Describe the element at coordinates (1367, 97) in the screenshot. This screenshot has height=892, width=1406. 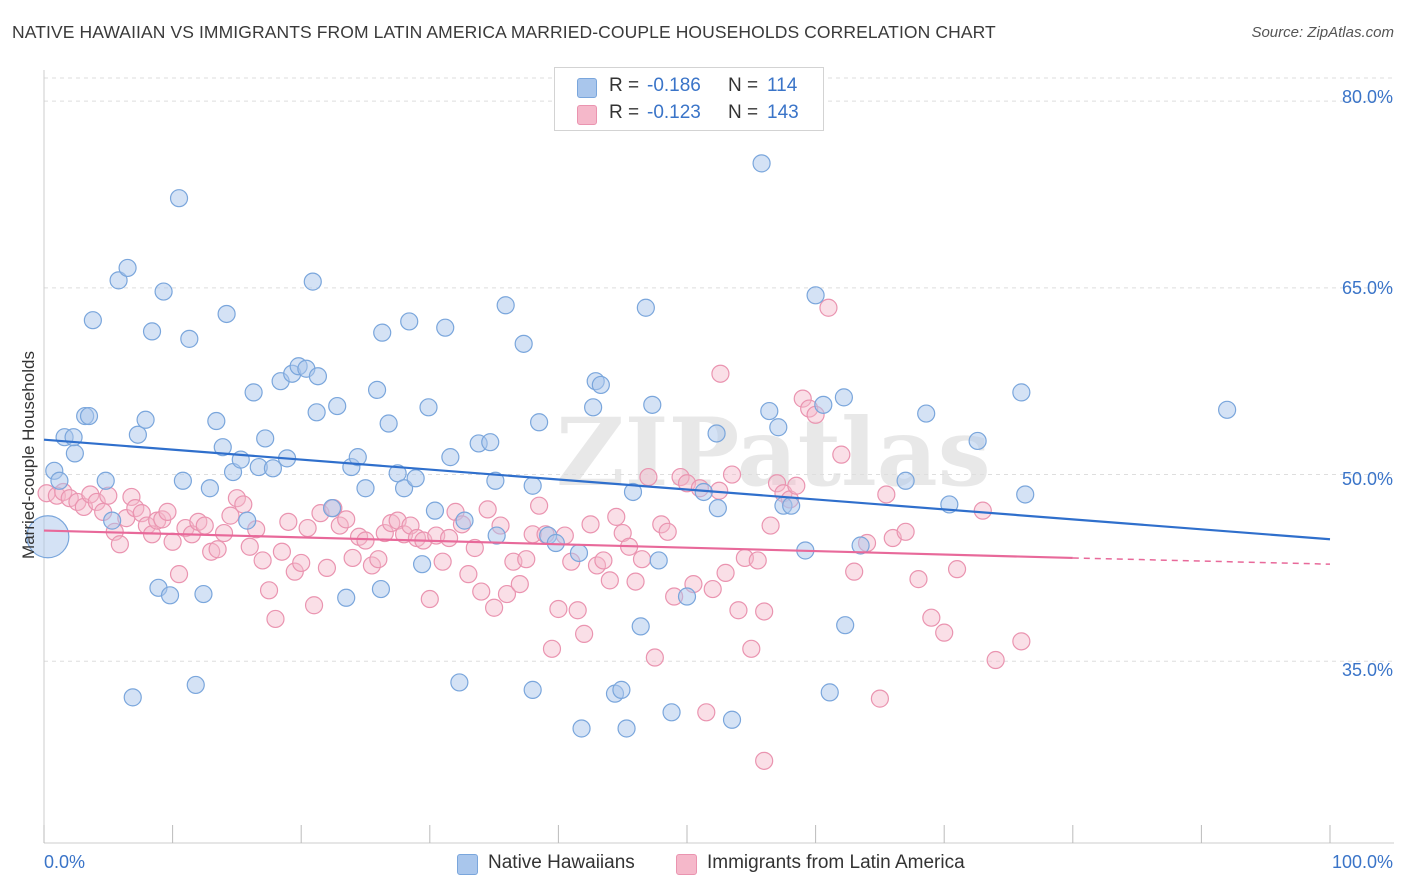
I see `y-tick-label: 80.0%` at that location.